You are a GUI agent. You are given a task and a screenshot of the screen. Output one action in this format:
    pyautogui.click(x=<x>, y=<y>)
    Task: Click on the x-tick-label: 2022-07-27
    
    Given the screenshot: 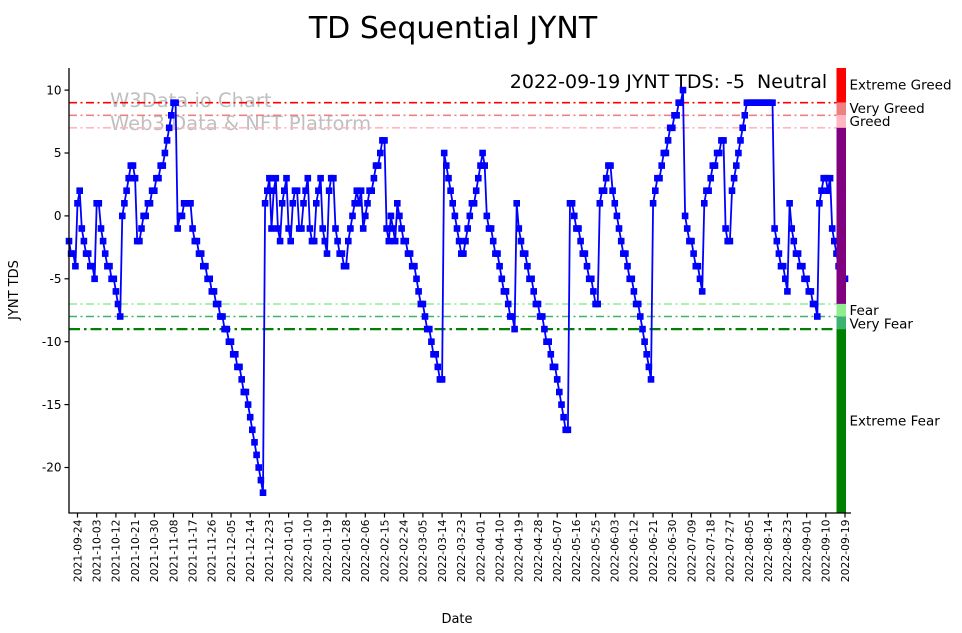 What is the action you would take?
    pyautogui.click(x=730, y=551)
    